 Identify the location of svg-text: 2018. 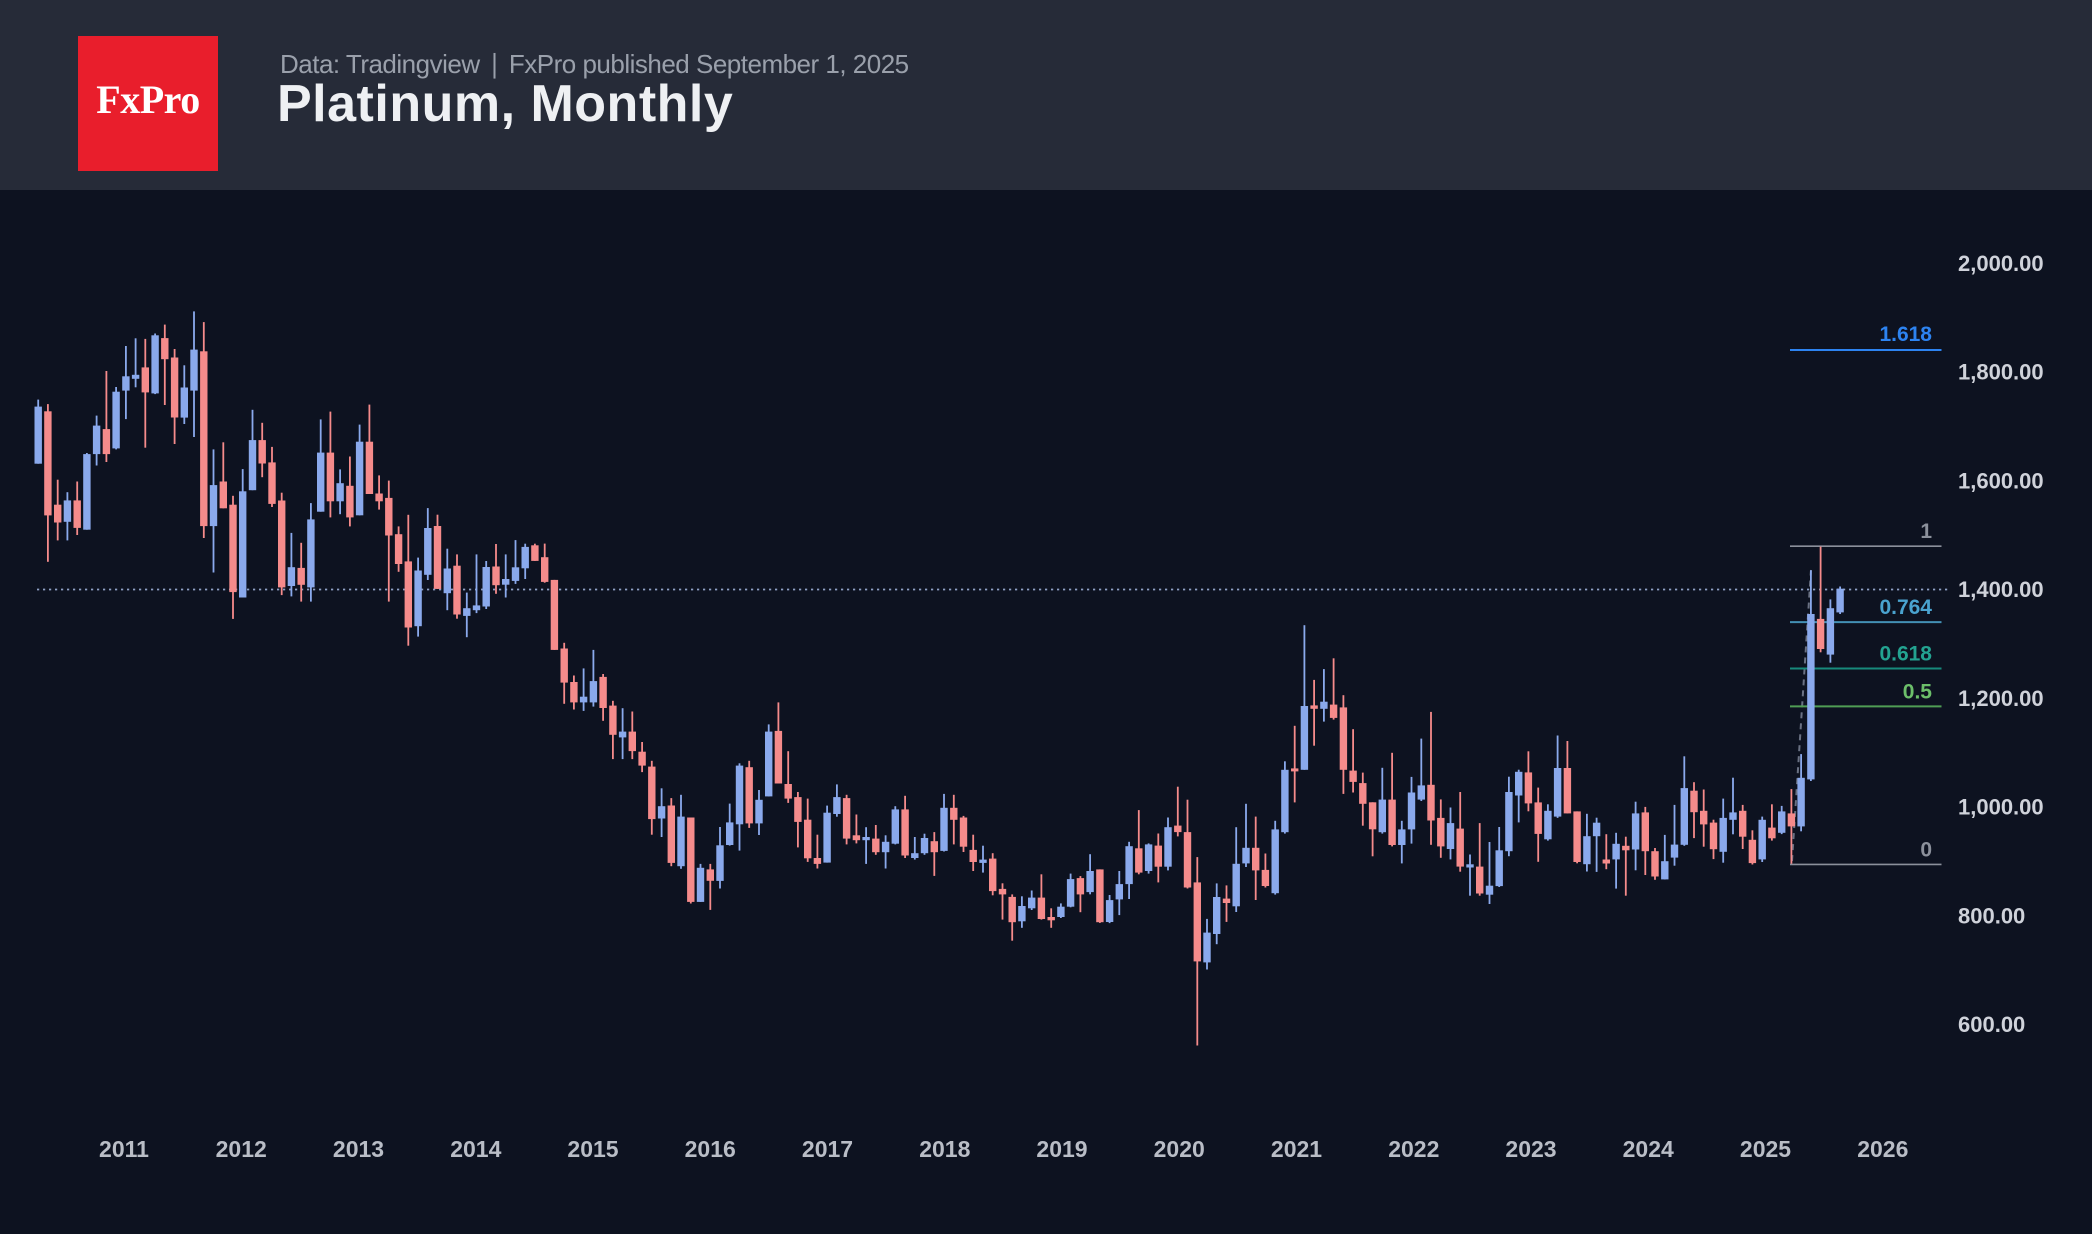
(944, 1149).